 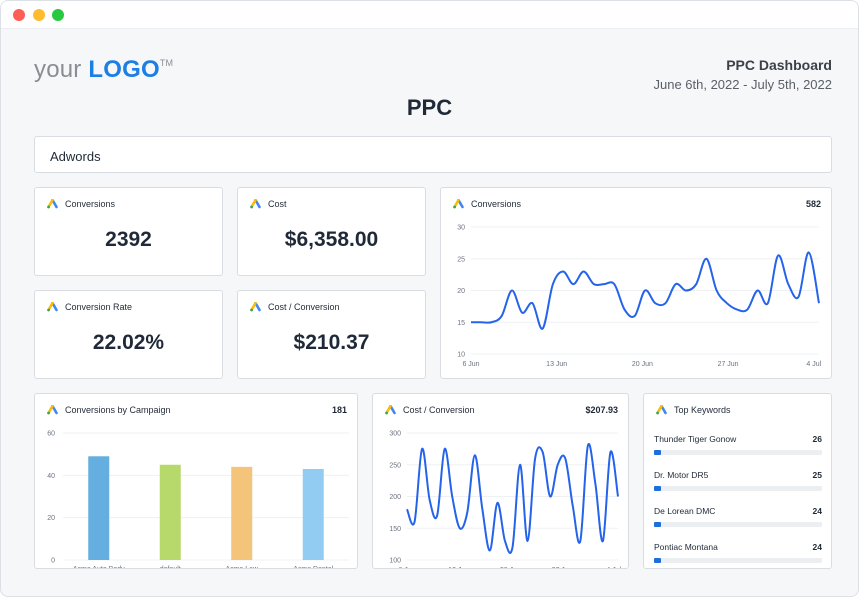 I want to click on y-tick-label: 30, so click(x=461, y=228).